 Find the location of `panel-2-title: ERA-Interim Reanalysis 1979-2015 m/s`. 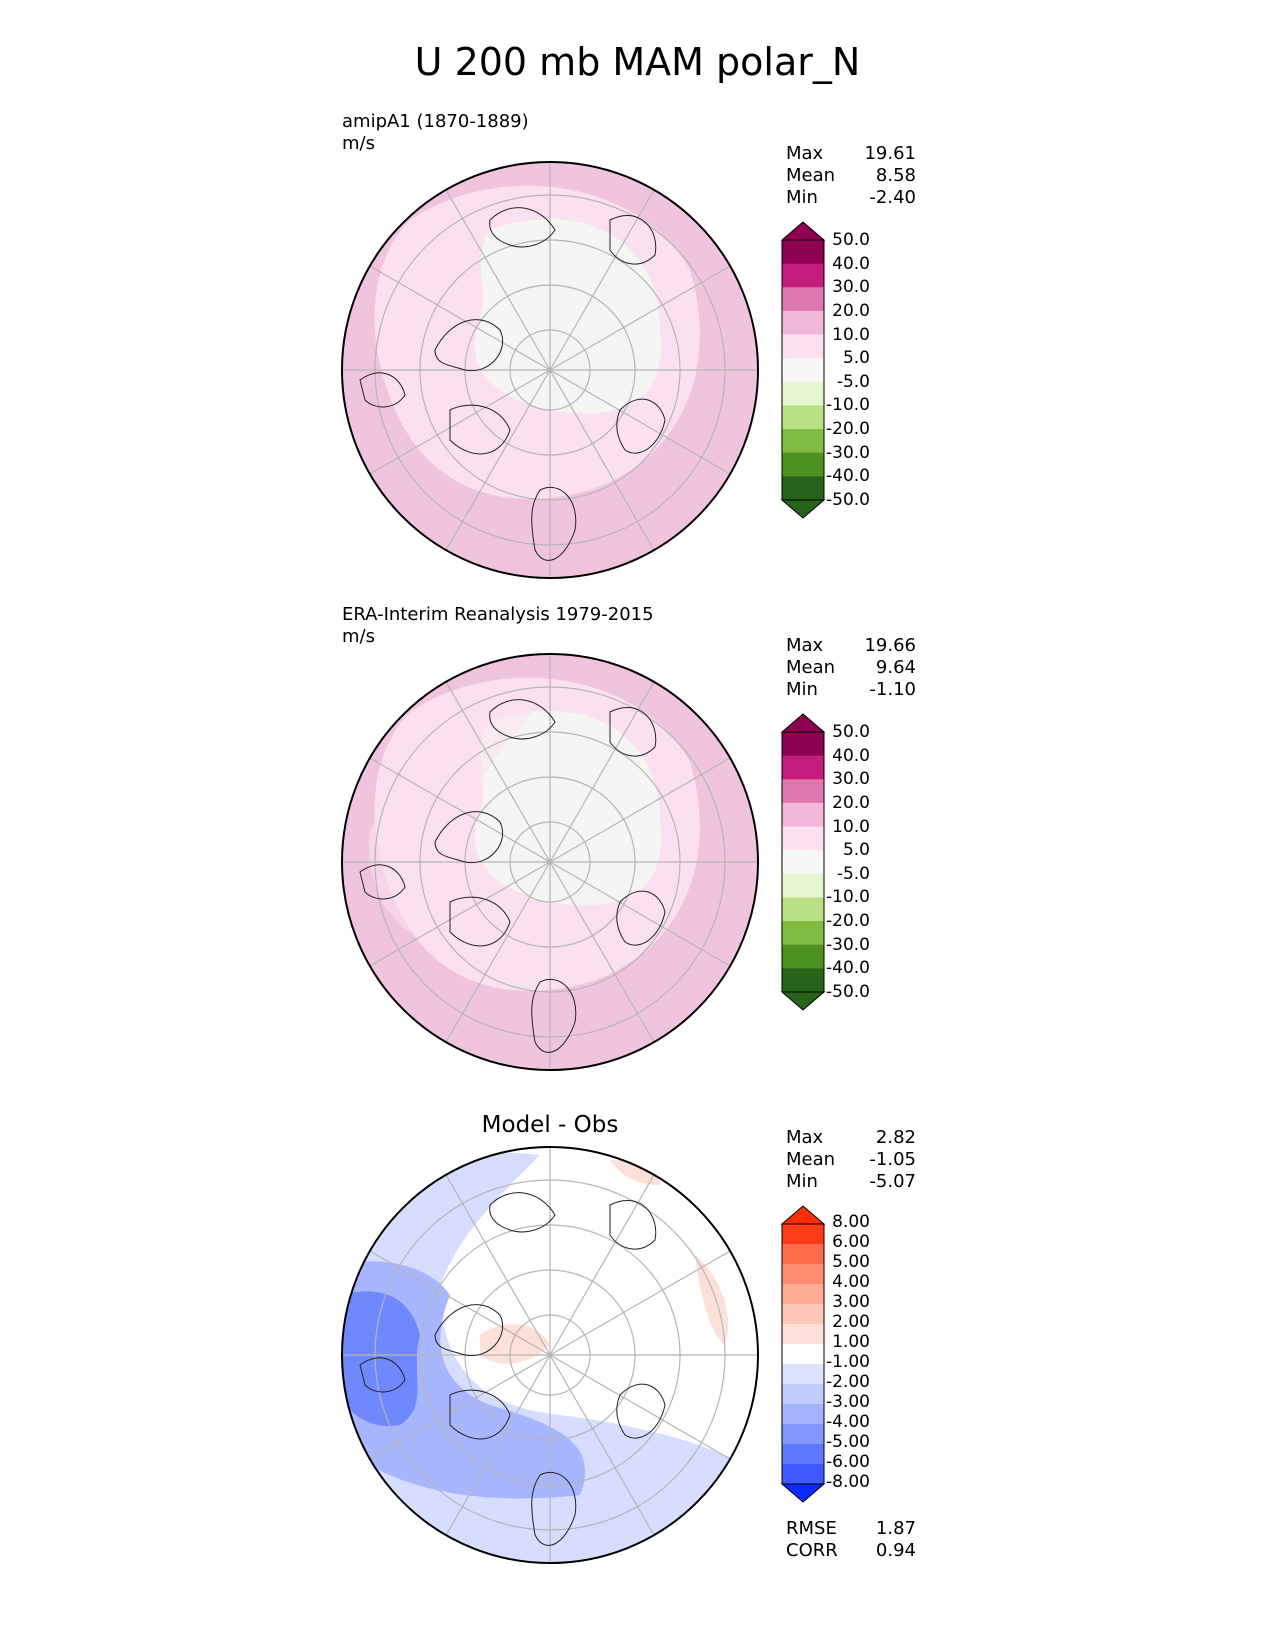

panel-2-title: ERA-Interim Reanalysis 1979-2015 m/s is located at coordinates (498, 626).